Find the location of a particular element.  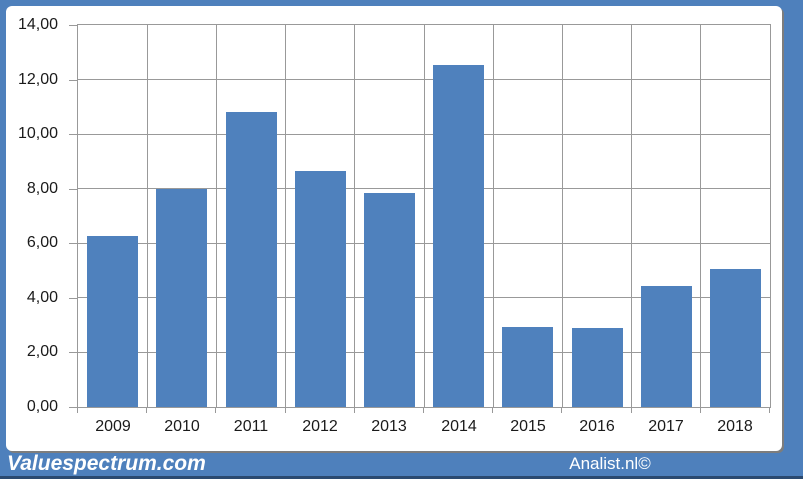

y-axis-tick-label: 12,00 is located at coordinates (37, 79).